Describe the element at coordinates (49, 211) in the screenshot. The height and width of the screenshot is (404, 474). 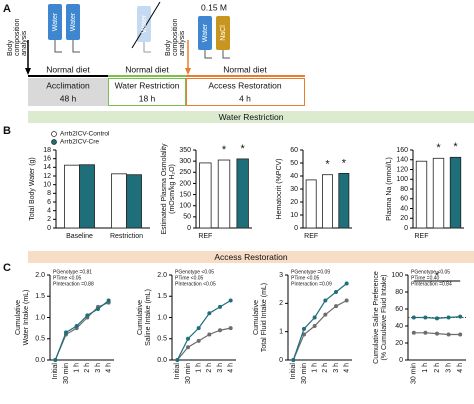
I see `y-tick-label: 4` at that location.